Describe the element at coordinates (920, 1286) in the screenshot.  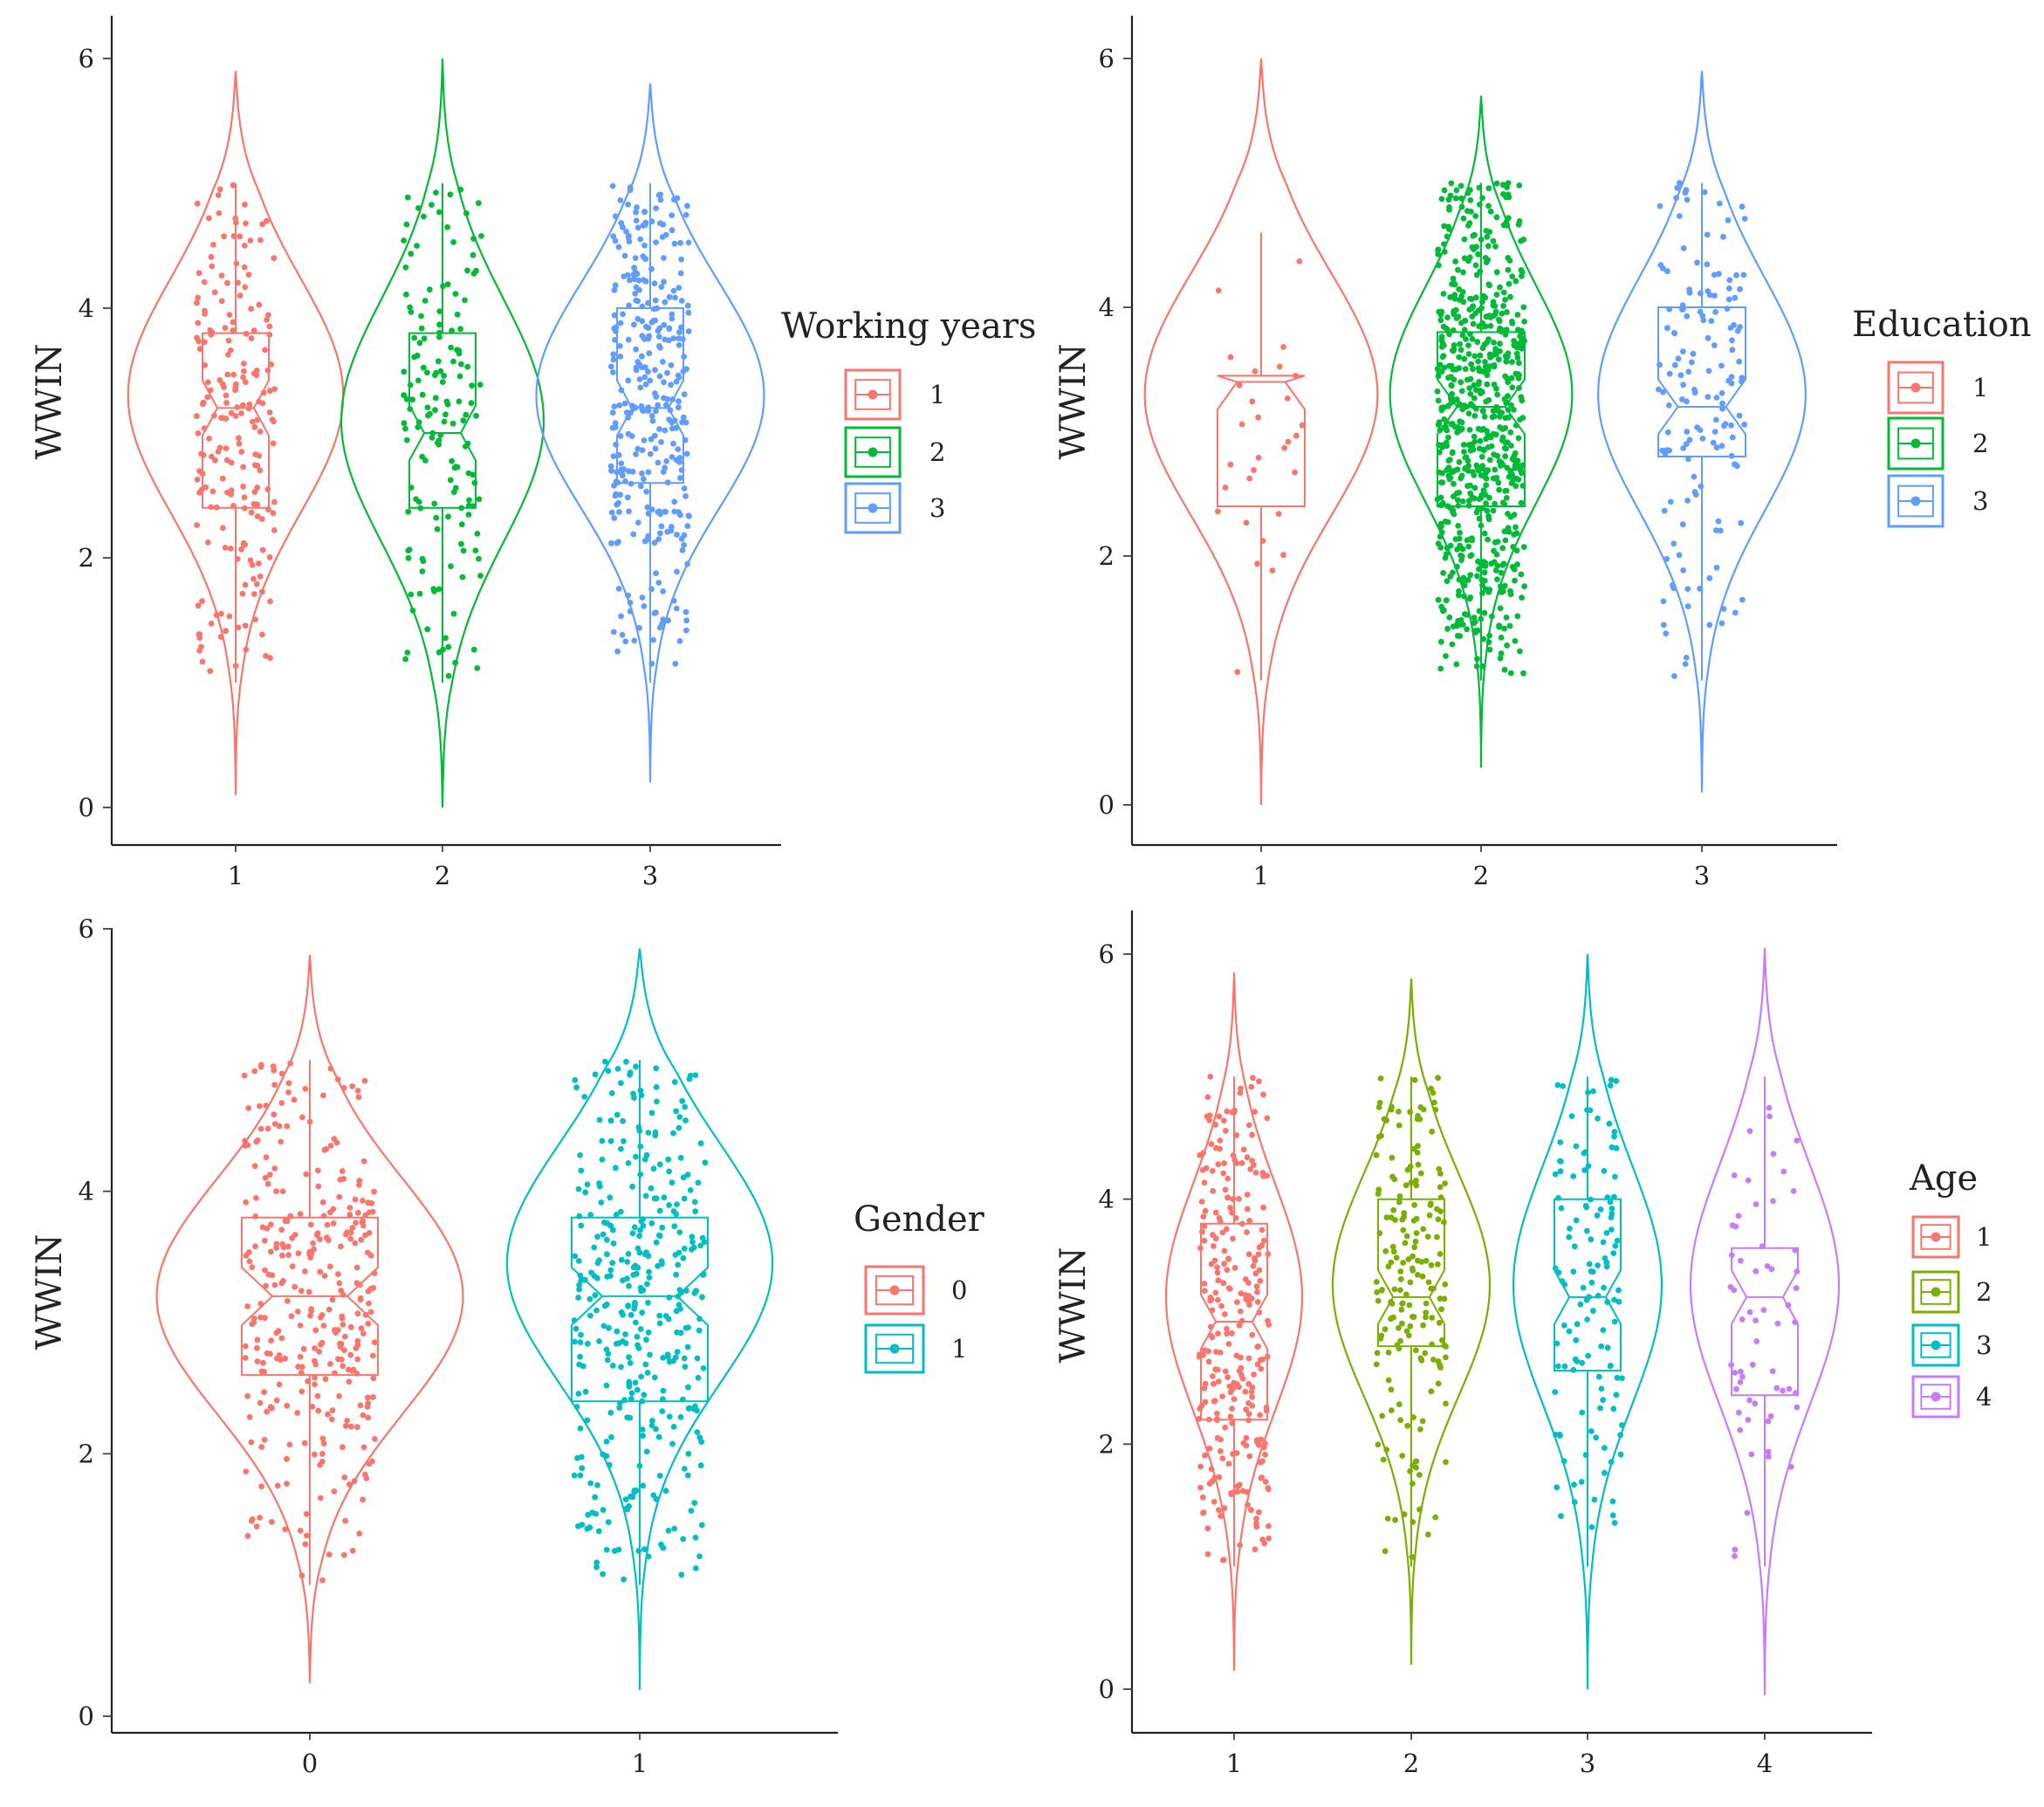
I see `legend: Gender 01` at that location.